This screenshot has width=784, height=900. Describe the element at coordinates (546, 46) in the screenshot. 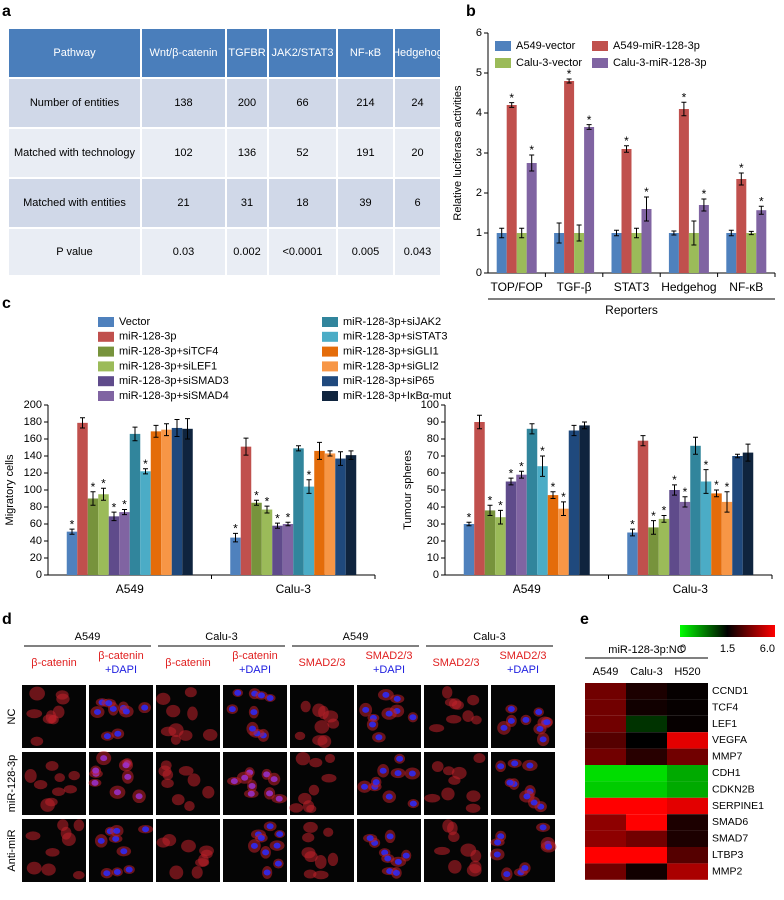

I see `legend-label: A549-vector` at that location.